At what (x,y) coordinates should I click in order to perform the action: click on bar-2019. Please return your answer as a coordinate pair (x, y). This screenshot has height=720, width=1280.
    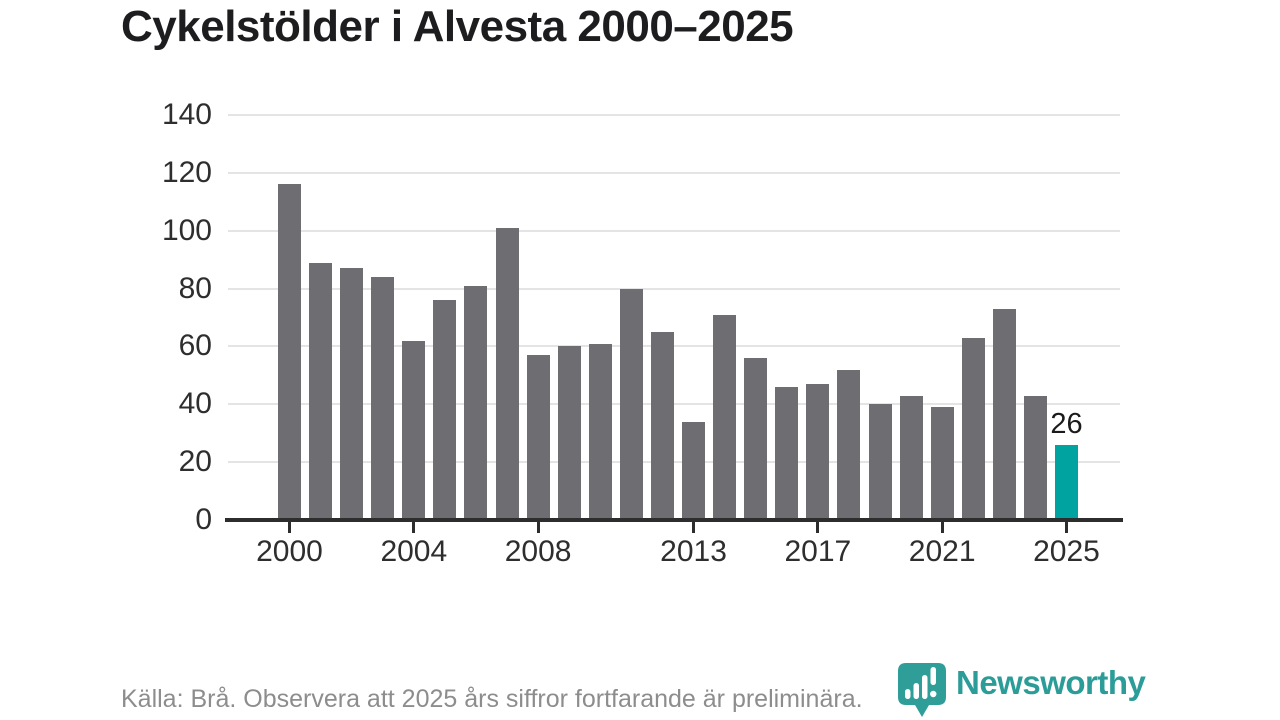
    Looking at the image, I should click on (880, 462).